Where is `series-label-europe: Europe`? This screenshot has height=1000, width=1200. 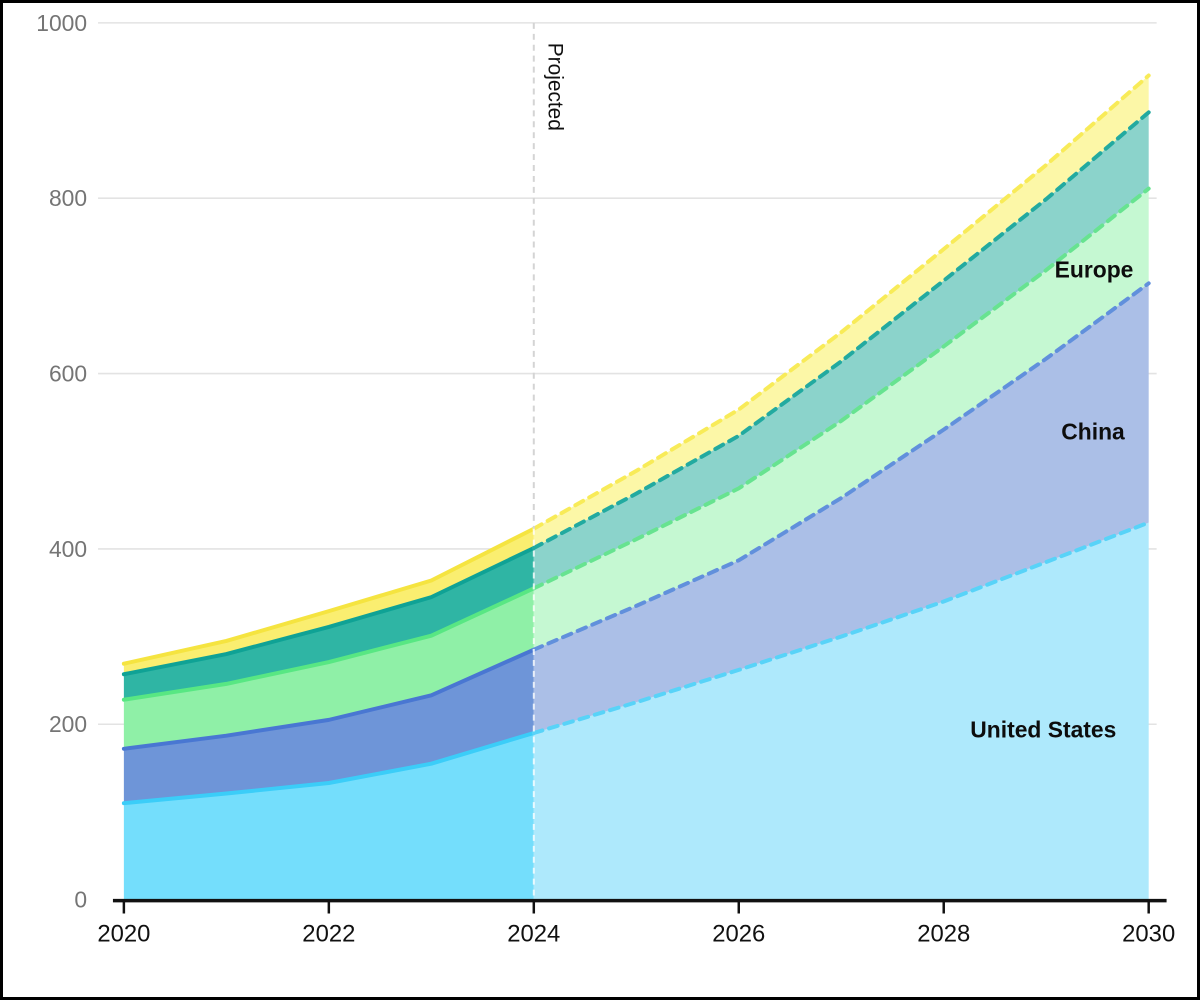
series-label-europe: Europe is located at coordinates (1094, 269).